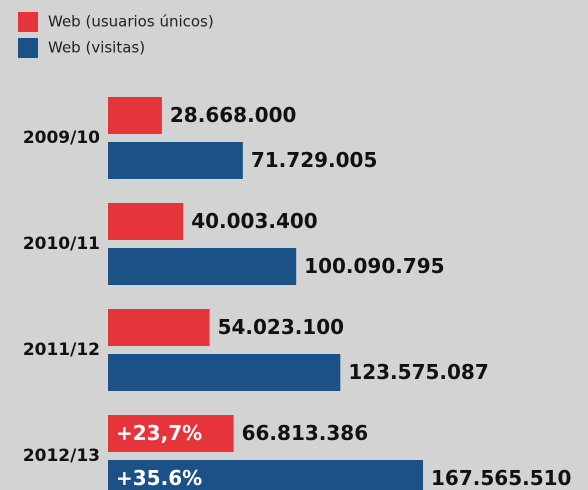 This screenshot has width=588, height=490. What do you see at coordinates (159, 433) in the screenshot?
I see `bar-annotation: +23,7%` at bounding box center [159, 433].